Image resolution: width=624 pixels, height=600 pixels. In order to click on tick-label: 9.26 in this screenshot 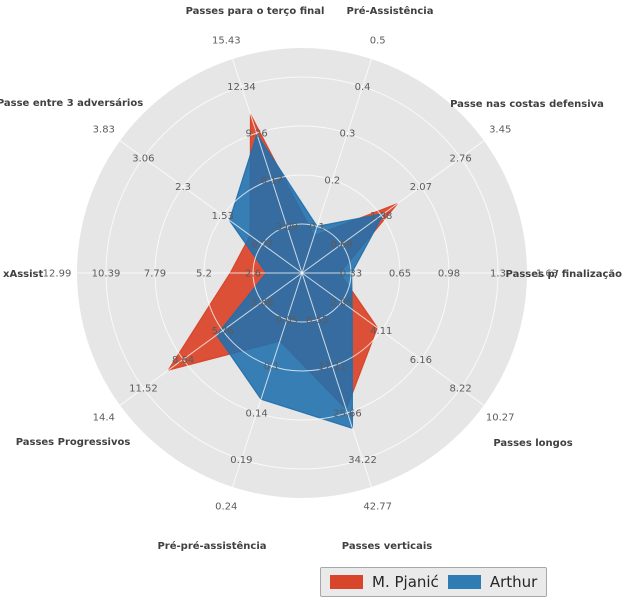, I will do `click(256, 134)`.